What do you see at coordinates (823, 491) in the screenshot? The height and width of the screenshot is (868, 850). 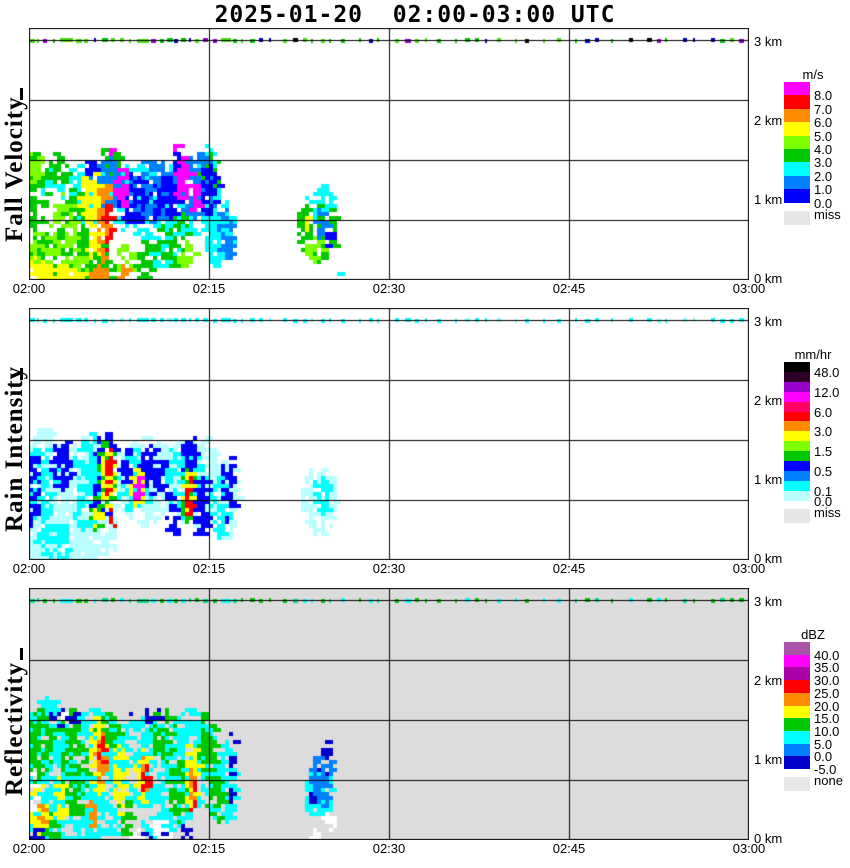 I see `legend-value-label: 0.1` at bounding box center [823, 491].